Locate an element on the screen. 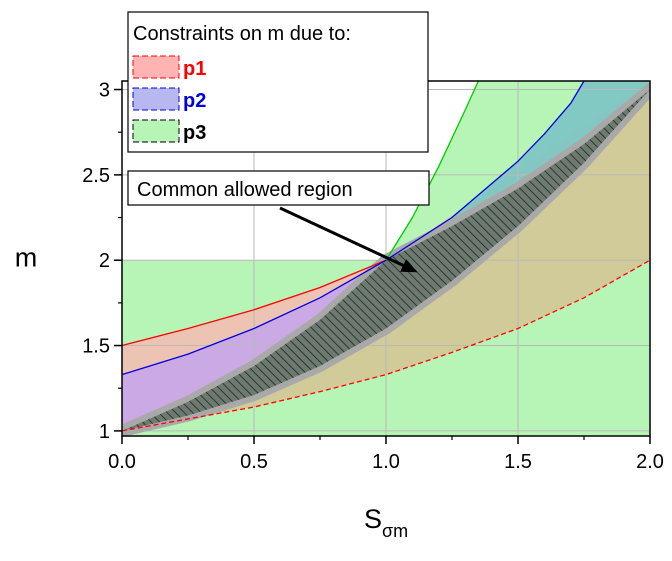 This screenshot has height=561, width=672. x-tick-label: 1.5 is located at coordinates (518, 462).